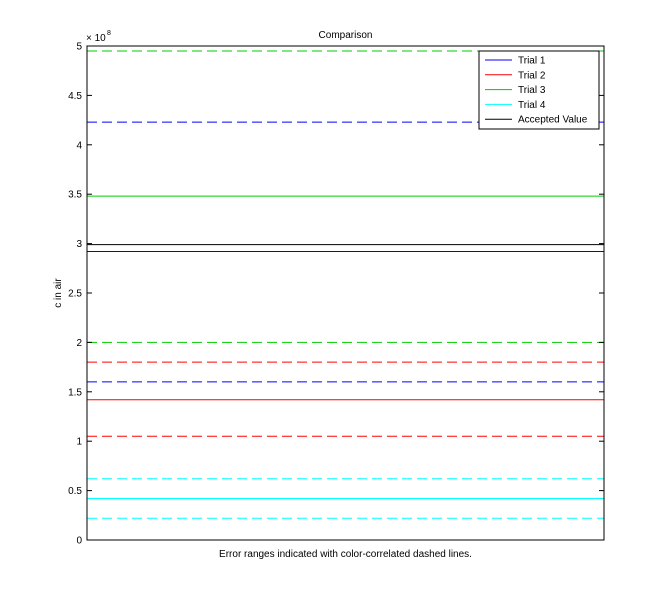 The height and width of the screenshot is (608, 667). I want to click on legend-label: Trial 2, so click(532, 75).